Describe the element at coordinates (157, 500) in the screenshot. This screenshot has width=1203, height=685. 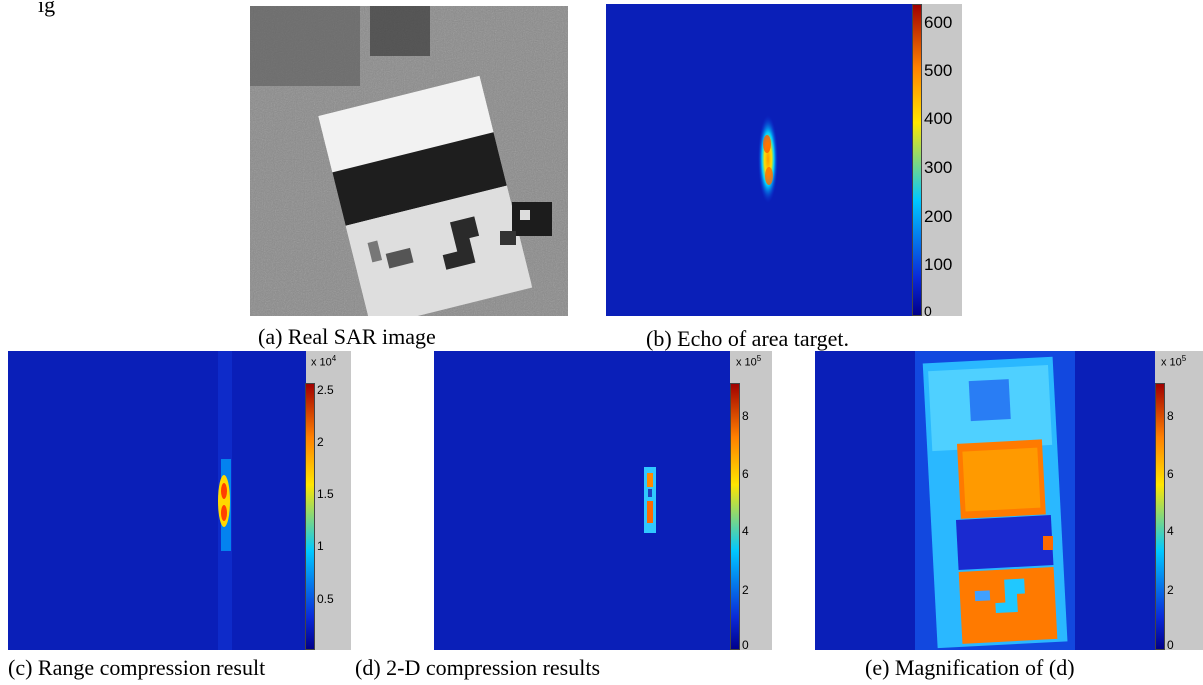
I see `range-compression-image` at that location.